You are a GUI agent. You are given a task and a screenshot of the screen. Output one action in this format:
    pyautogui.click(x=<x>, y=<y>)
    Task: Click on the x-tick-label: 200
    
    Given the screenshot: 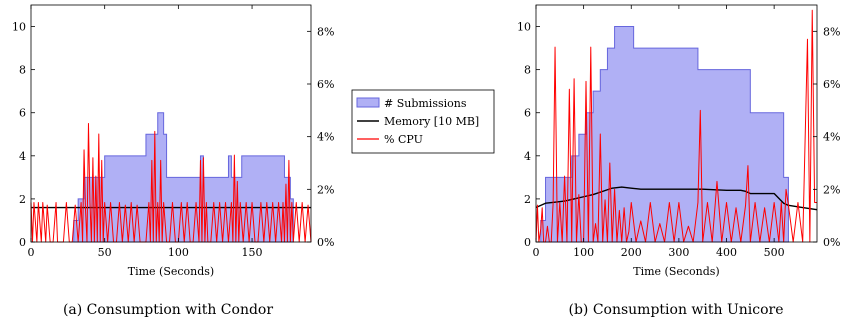 What is the action you would take?
    pyautogui.click(x=631, y=252)
    